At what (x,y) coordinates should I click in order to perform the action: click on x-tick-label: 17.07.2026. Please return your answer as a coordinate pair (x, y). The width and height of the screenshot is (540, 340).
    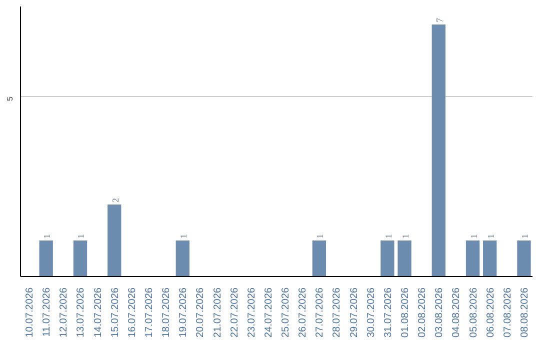
    Looking at the image, I should click on (149, 312).